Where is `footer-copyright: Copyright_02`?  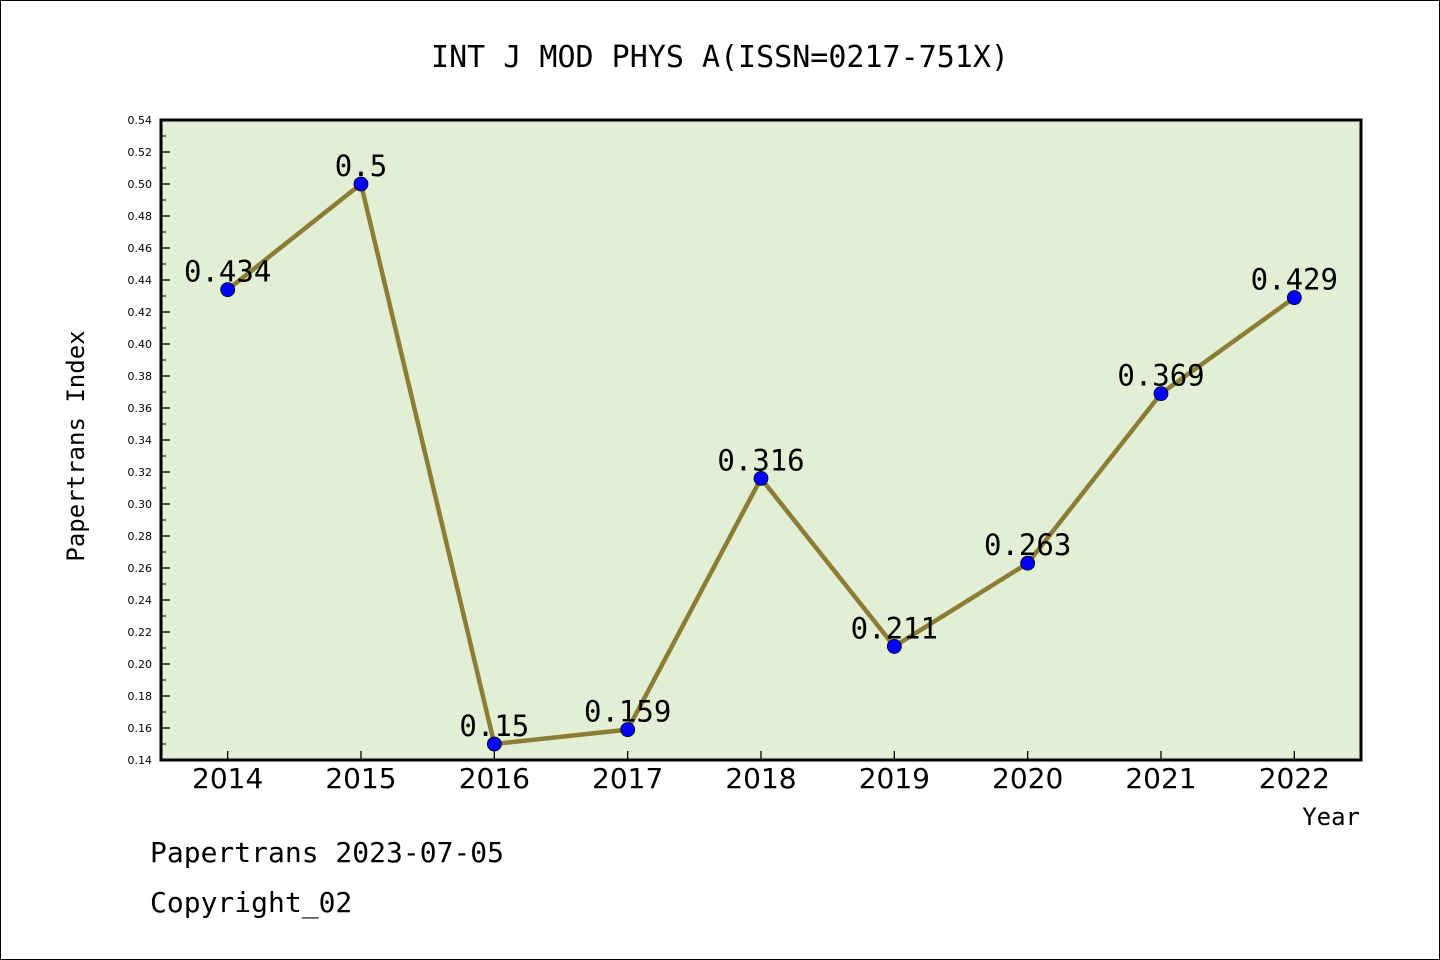 footer-copyright: Copyright_02 is located at coordinates (251, 902).